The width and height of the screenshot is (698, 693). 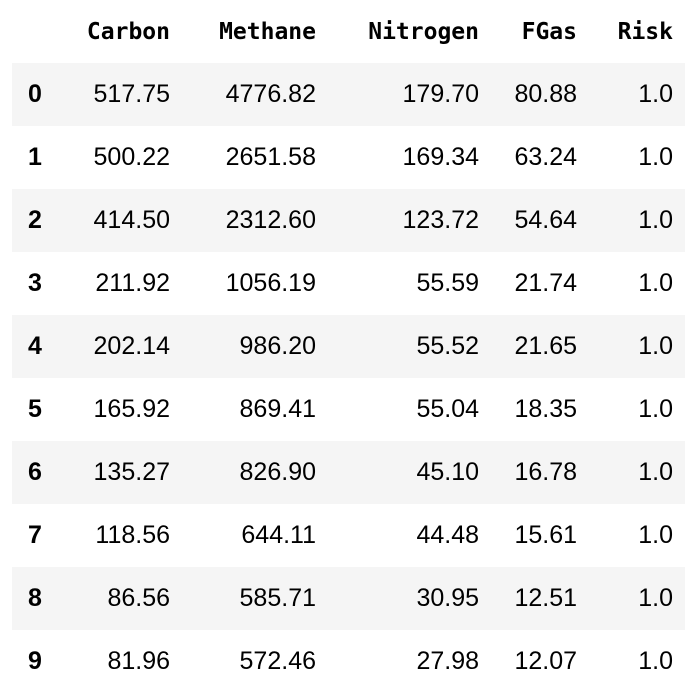 I want to click on cell-nitrogen: 179.70, so click(x=440, y=94).